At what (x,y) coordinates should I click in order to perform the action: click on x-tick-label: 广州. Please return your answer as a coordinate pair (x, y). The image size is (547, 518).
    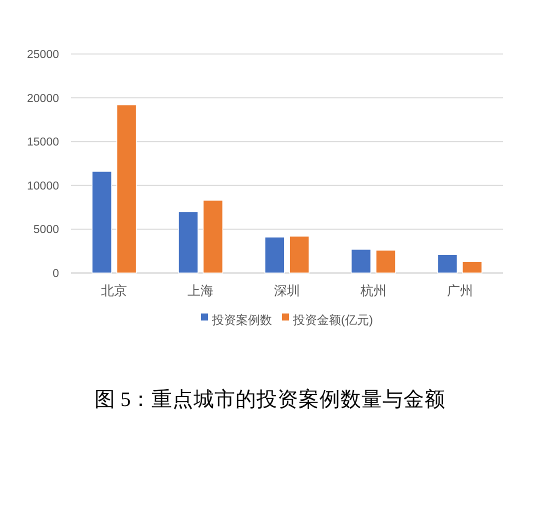
    Looking at the image, I should click on (459, 290).